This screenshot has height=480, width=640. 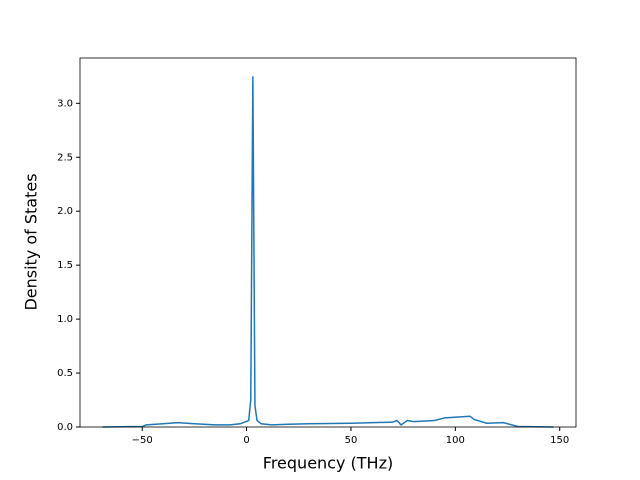 I want to click on y-tick-label: 2.5, so click(x=65, y=157).